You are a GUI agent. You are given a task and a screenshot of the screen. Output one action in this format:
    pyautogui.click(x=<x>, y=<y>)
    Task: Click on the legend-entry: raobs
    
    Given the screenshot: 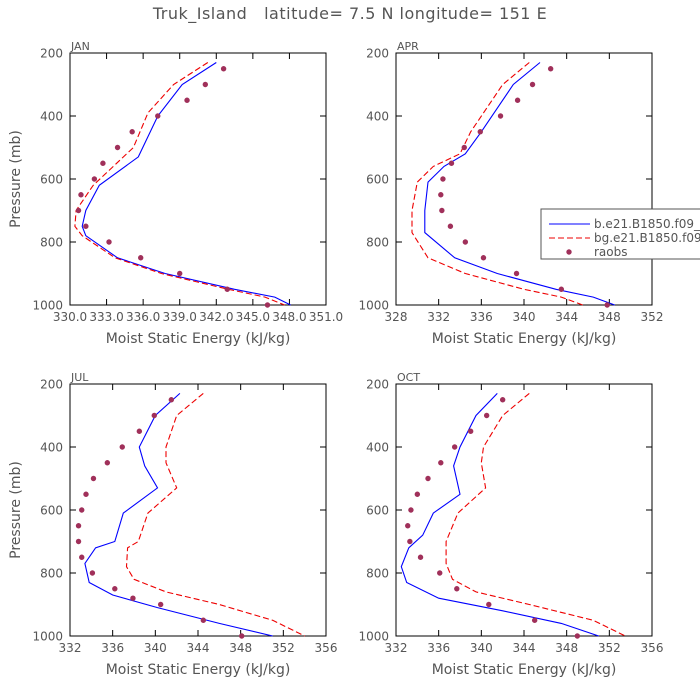 What is the action you would take?
    pyautogui.click(x=611, y=252)
    